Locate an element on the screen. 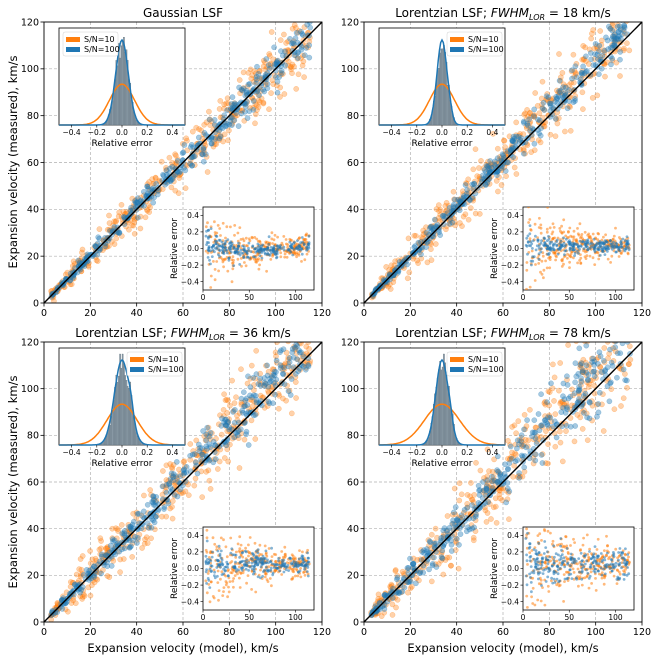 This screenshot has height=665, width=660. panel-title-main: Gaussian LSF is located at coordinates (183, 13).